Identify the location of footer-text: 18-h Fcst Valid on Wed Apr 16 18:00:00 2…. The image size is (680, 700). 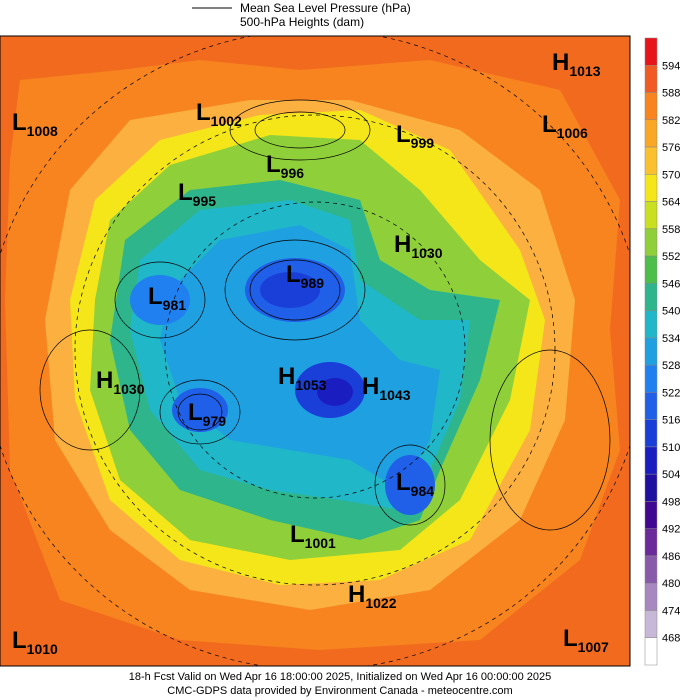
(340, 677).